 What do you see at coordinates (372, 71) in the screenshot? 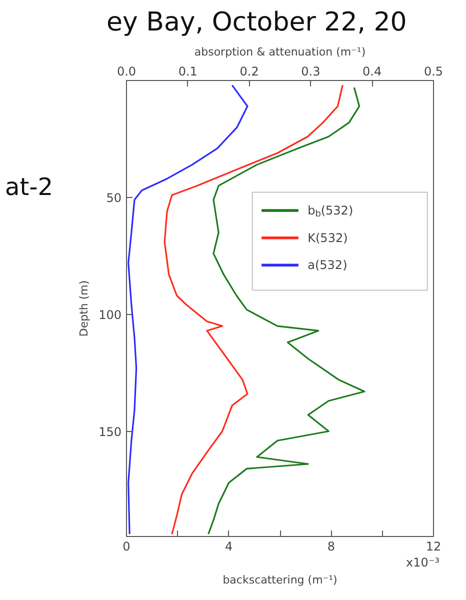
I see `x2-tick-label: 0.4` at bounding box center [372, 71].